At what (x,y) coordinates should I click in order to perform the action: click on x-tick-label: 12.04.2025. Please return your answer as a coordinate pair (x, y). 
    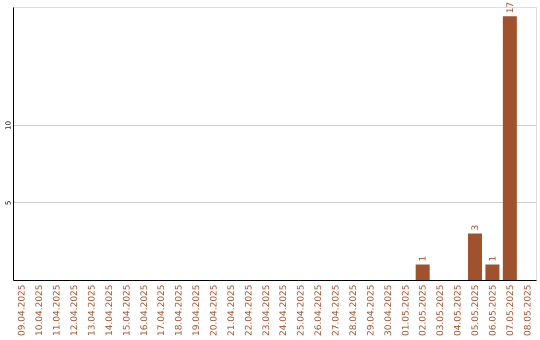
    Looking at the image, I should click on (75, 310).